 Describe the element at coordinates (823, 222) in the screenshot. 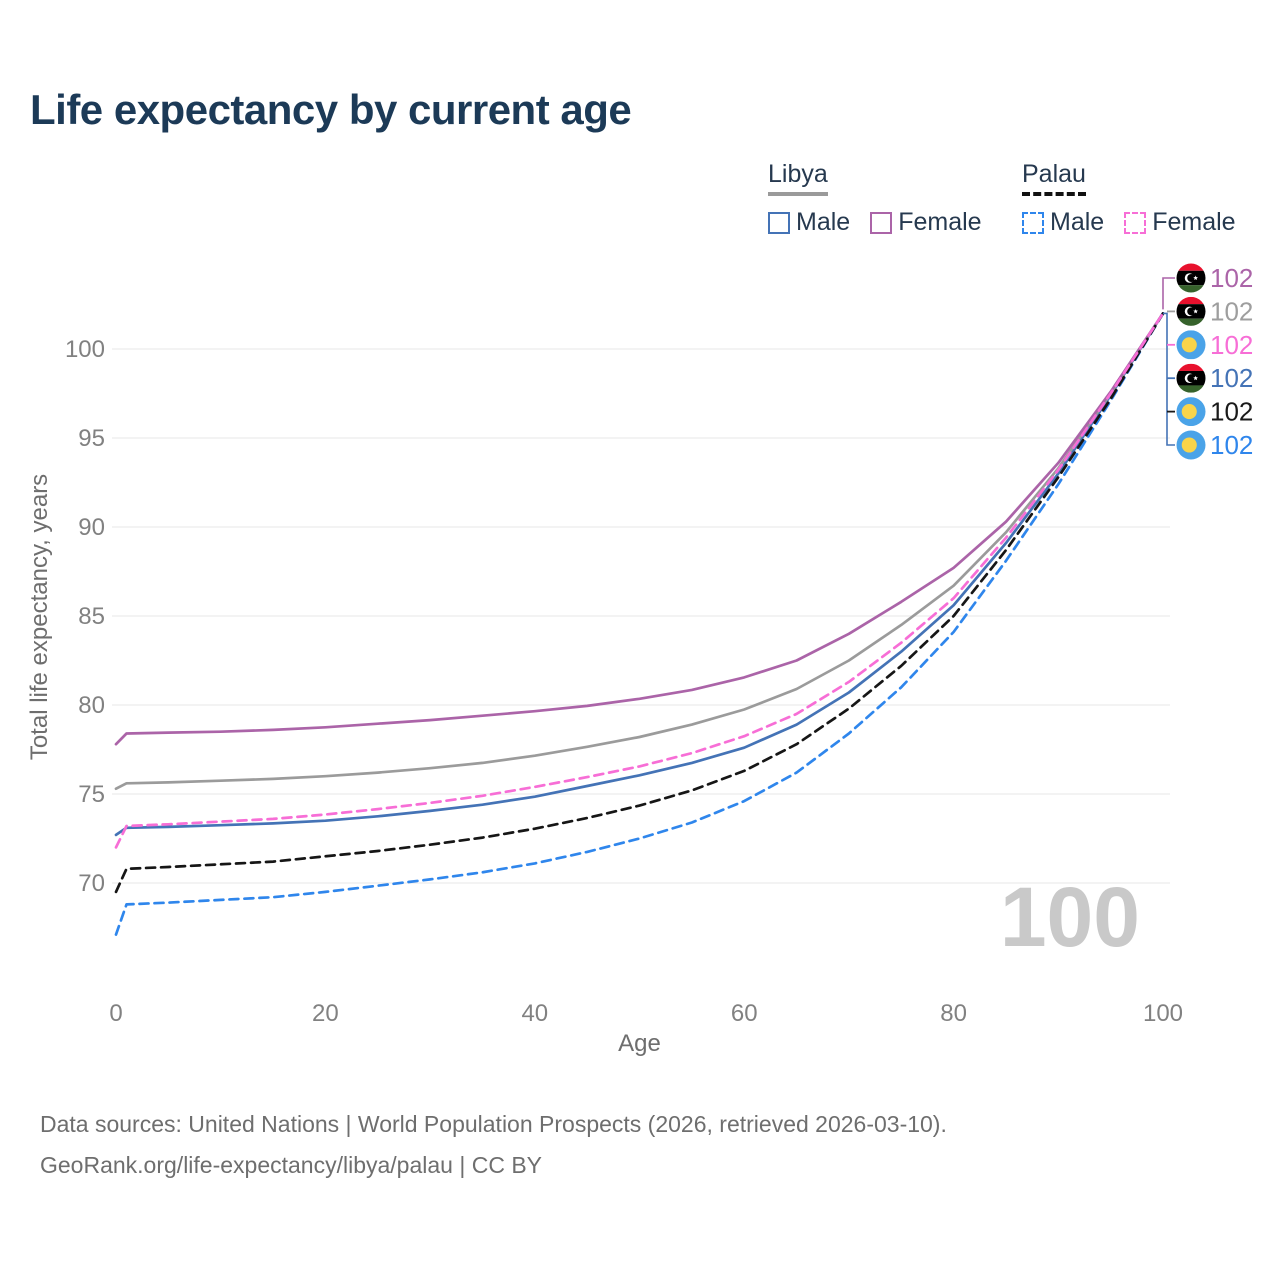

I see `legend-label-libya-male: Male` at that location.